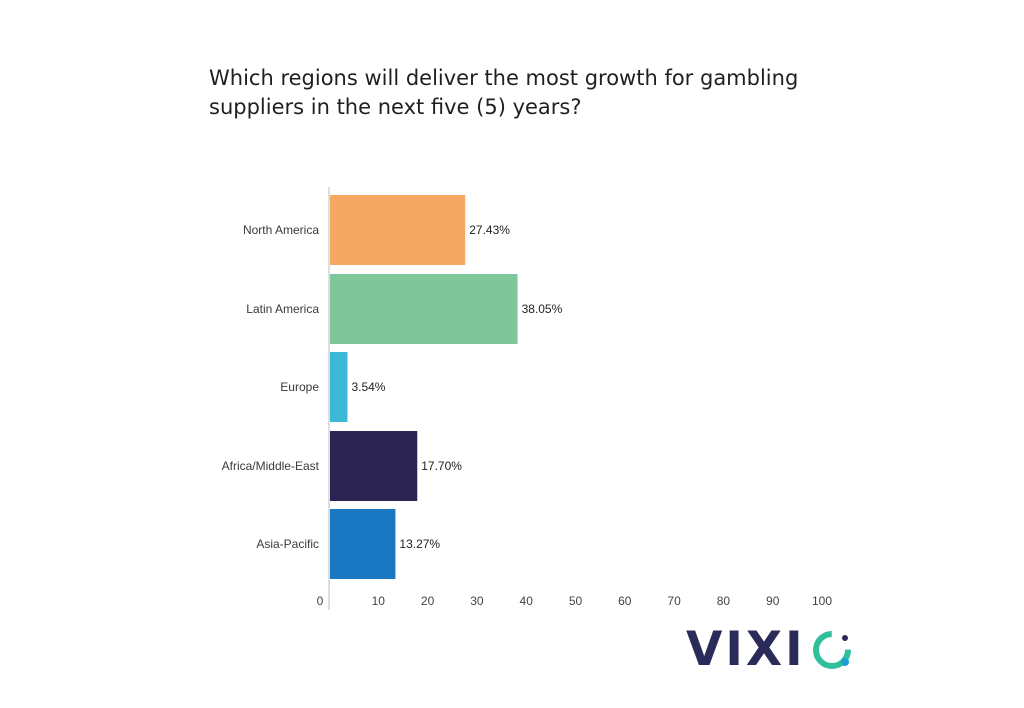 The height and width of the screenshot is (708, 1024). I want to click on category-label-3: Africa/Middle-East, so click(271, 466).